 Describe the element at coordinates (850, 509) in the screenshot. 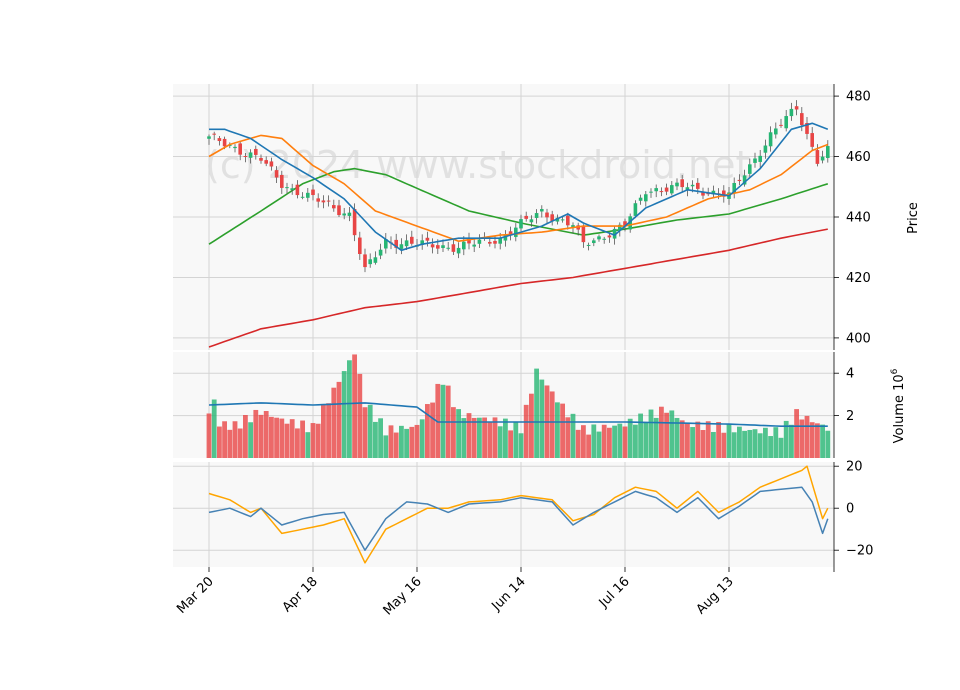

I see `y-tick-label: 0` at that location.